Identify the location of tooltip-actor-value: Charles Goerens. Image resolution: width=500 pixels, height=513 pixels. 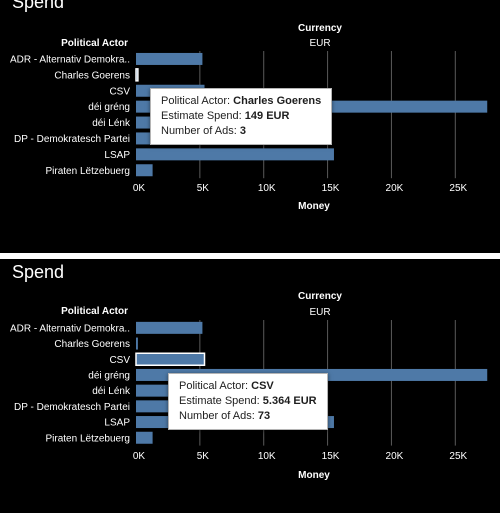
(277, 101).